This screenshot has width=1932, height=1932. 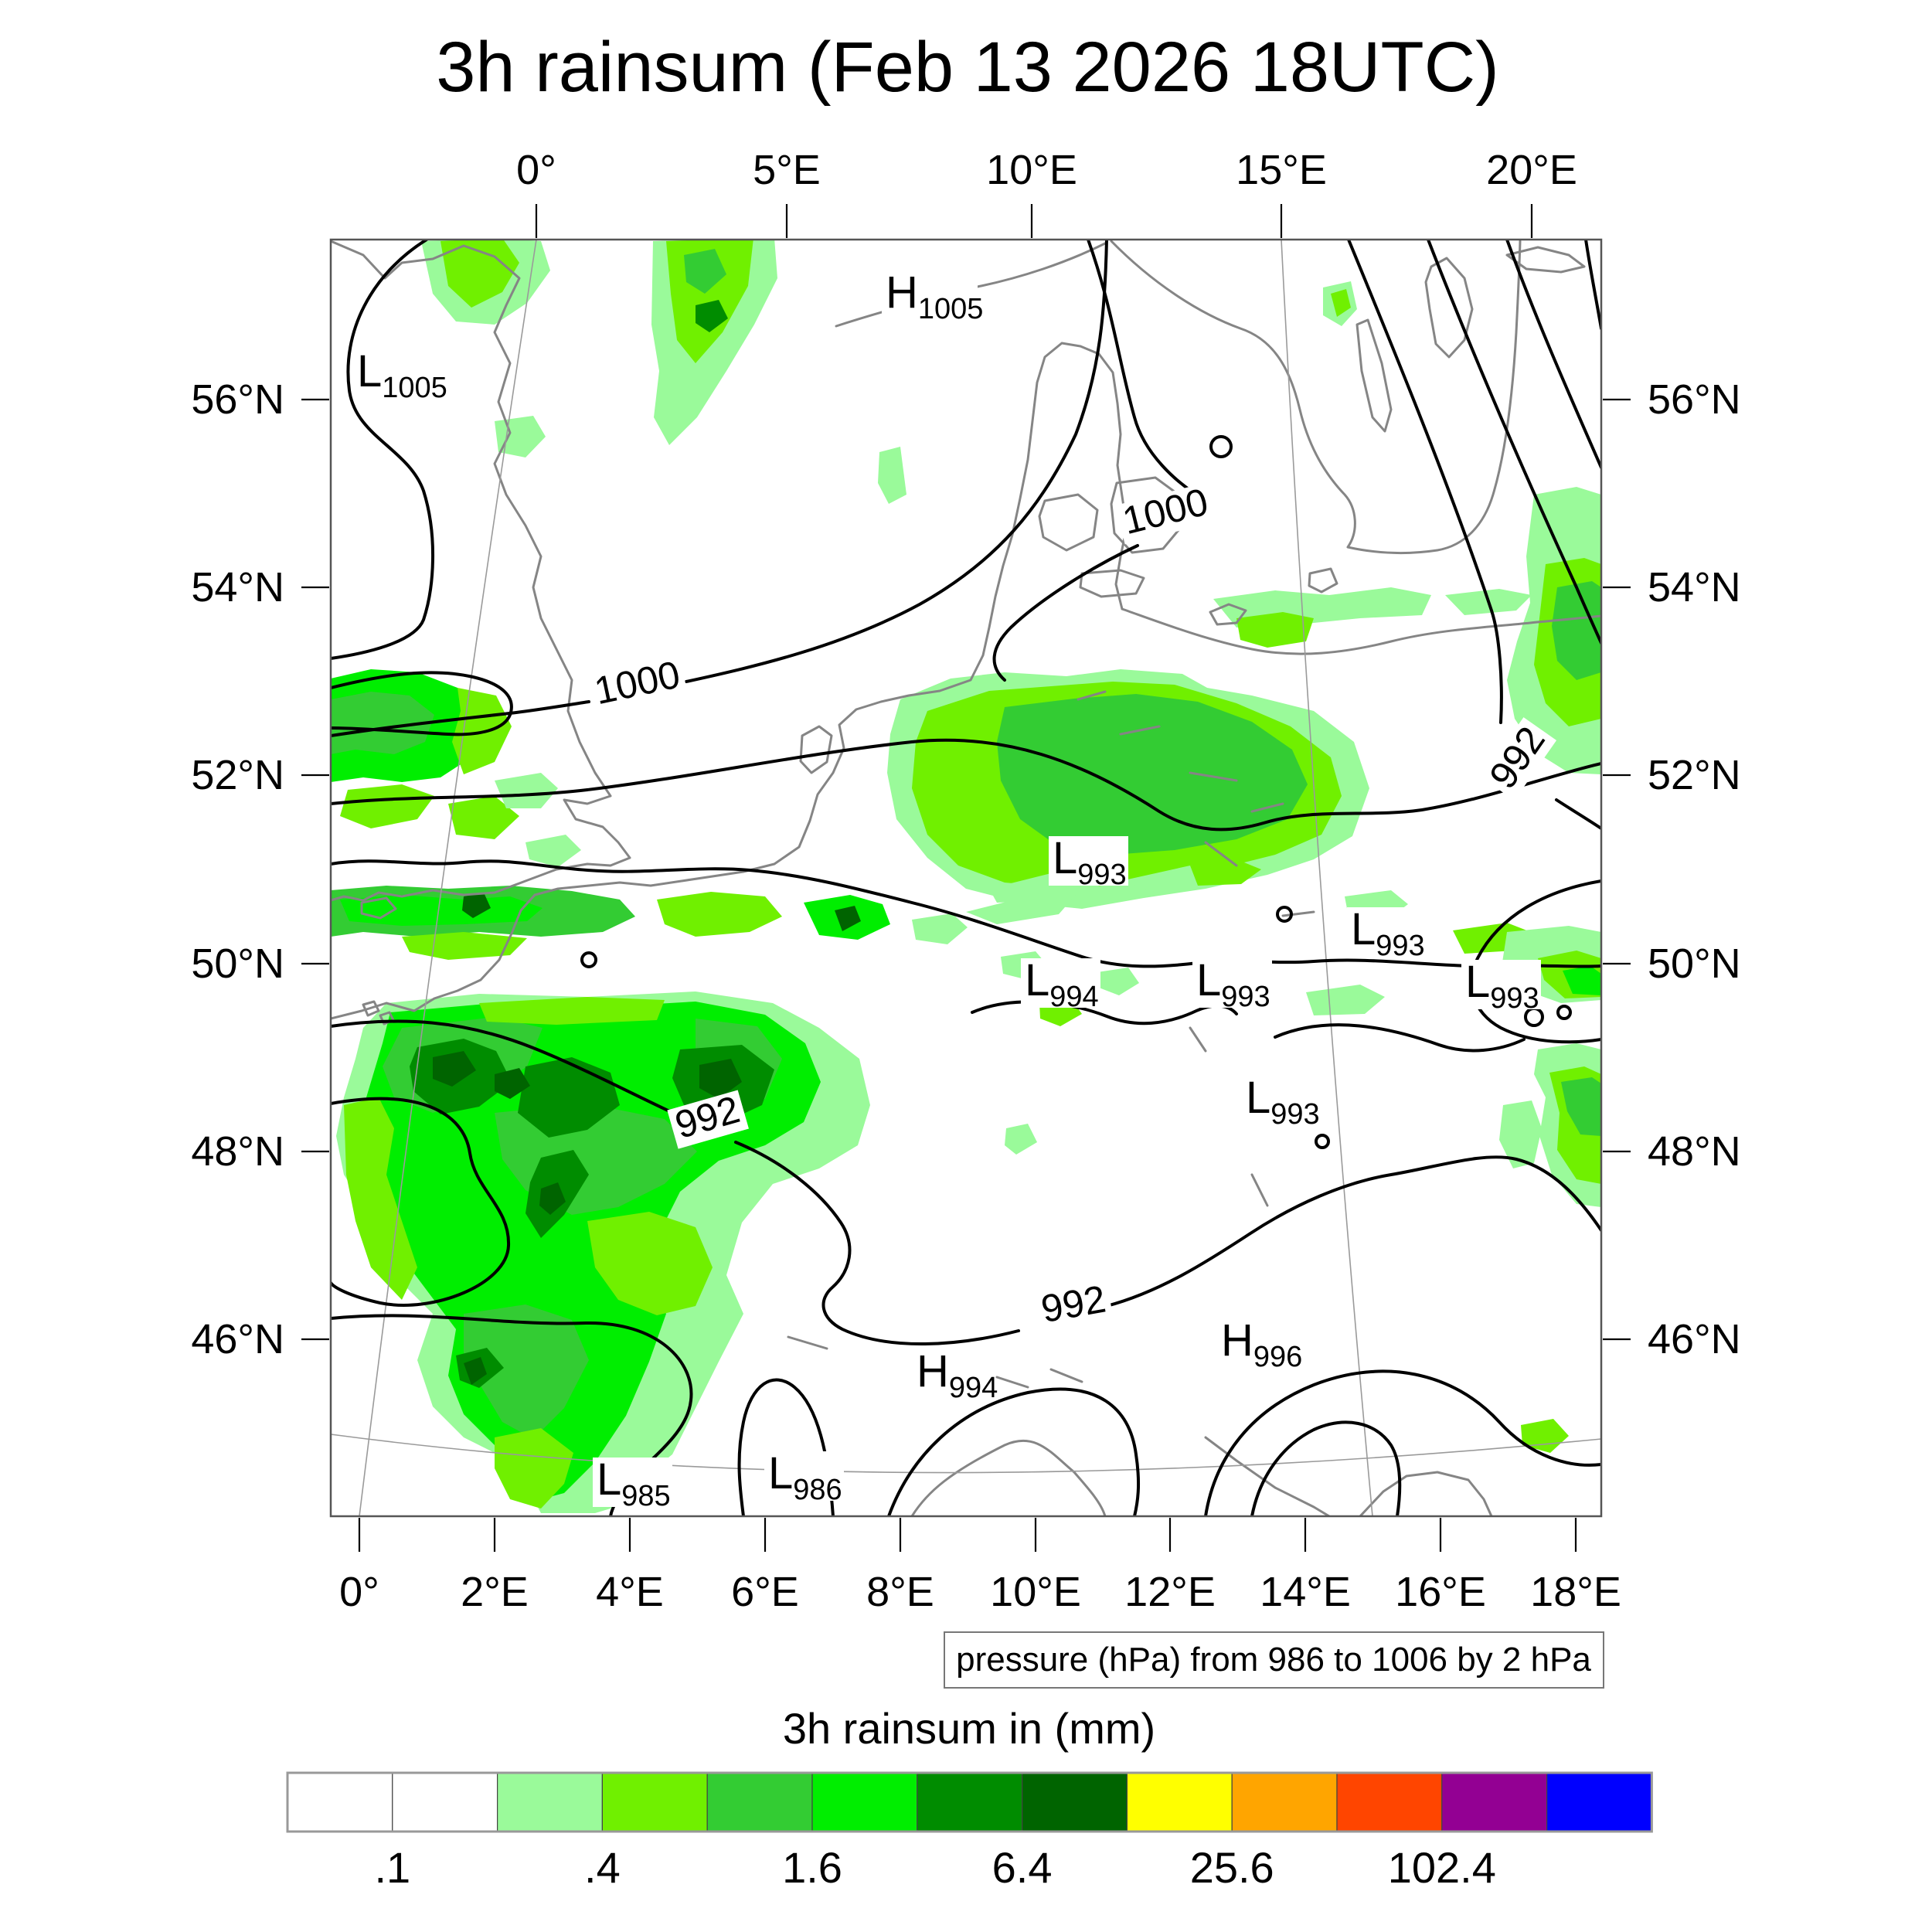 What do you see at coordinates (1426, 1494) in the screenshot?
I see `coastline-adriatic-east` at bounding box center [1426, 1494].